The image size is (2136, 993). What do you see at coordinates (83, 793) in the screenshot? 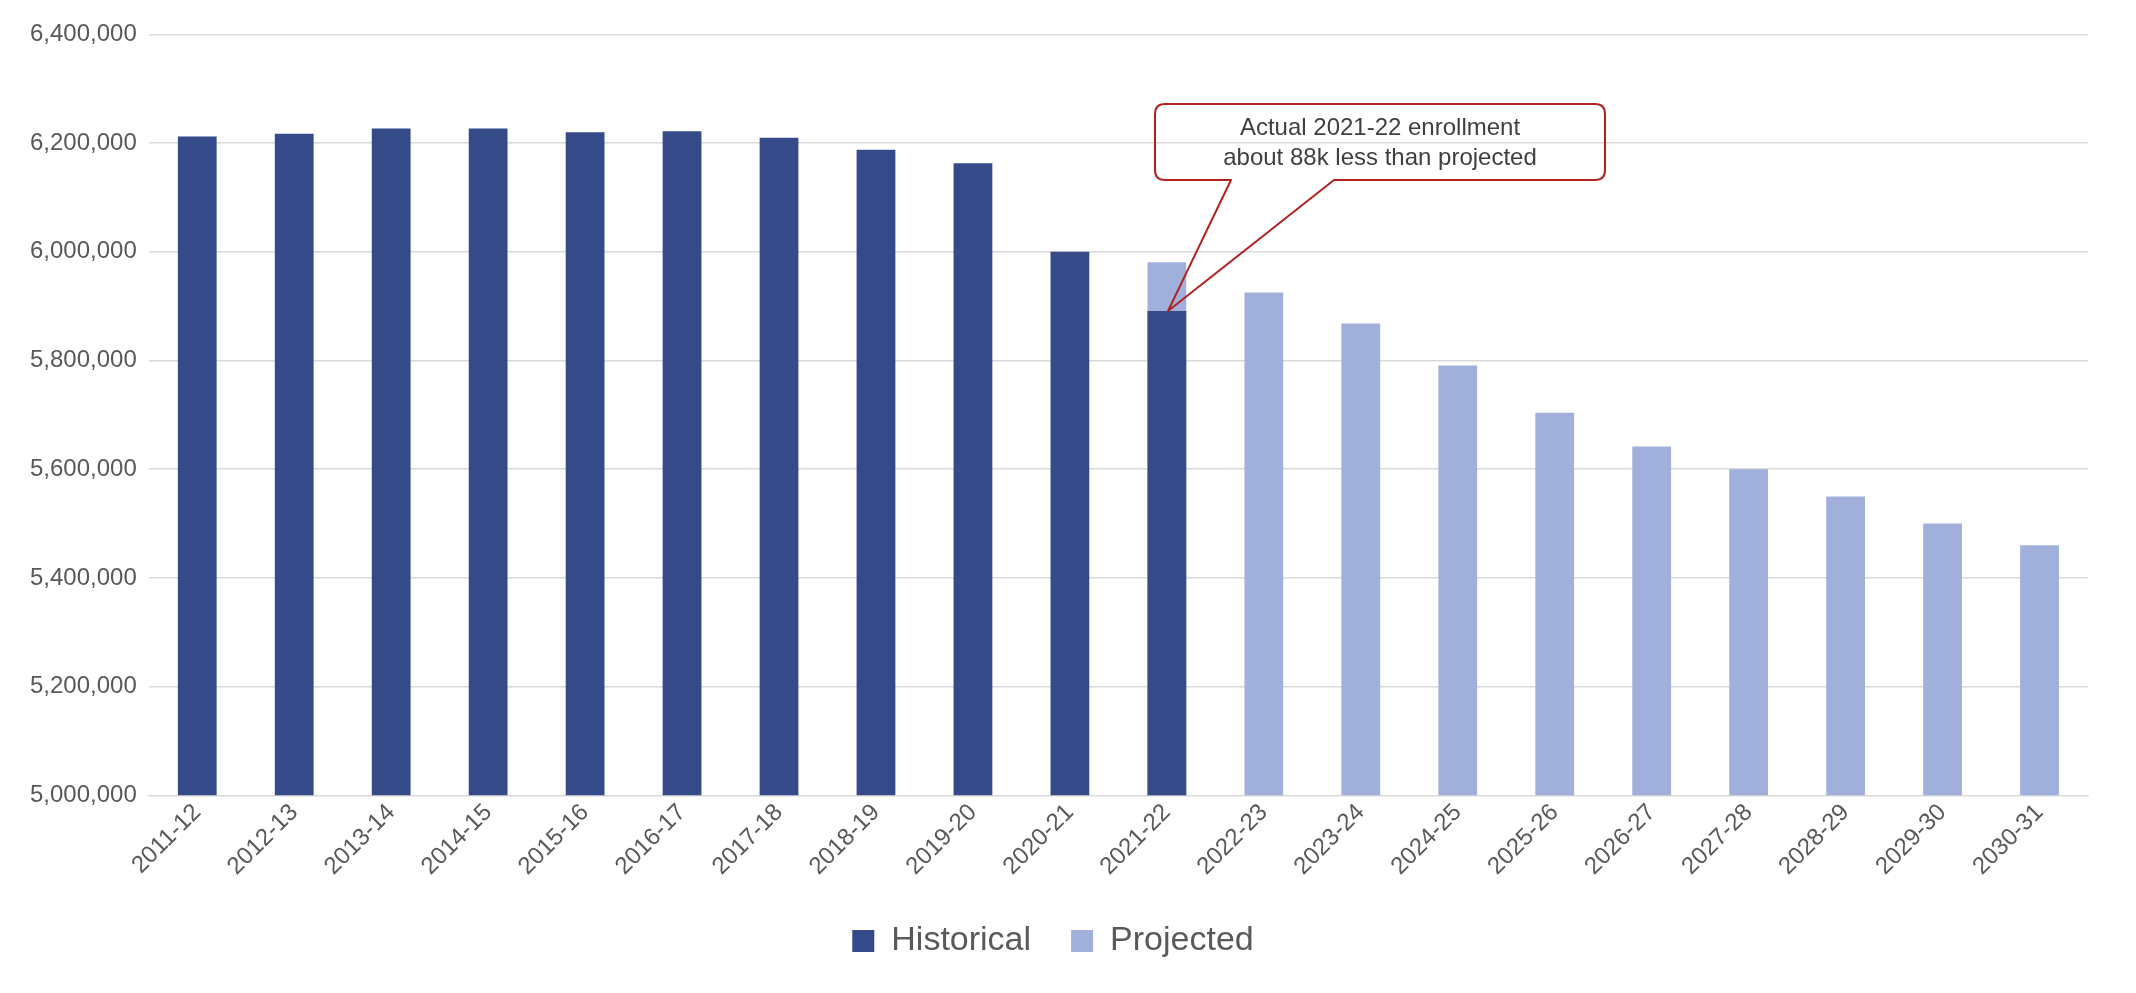
I see `y-tick-label: 5,000,000` at bounding box center [83, 793].